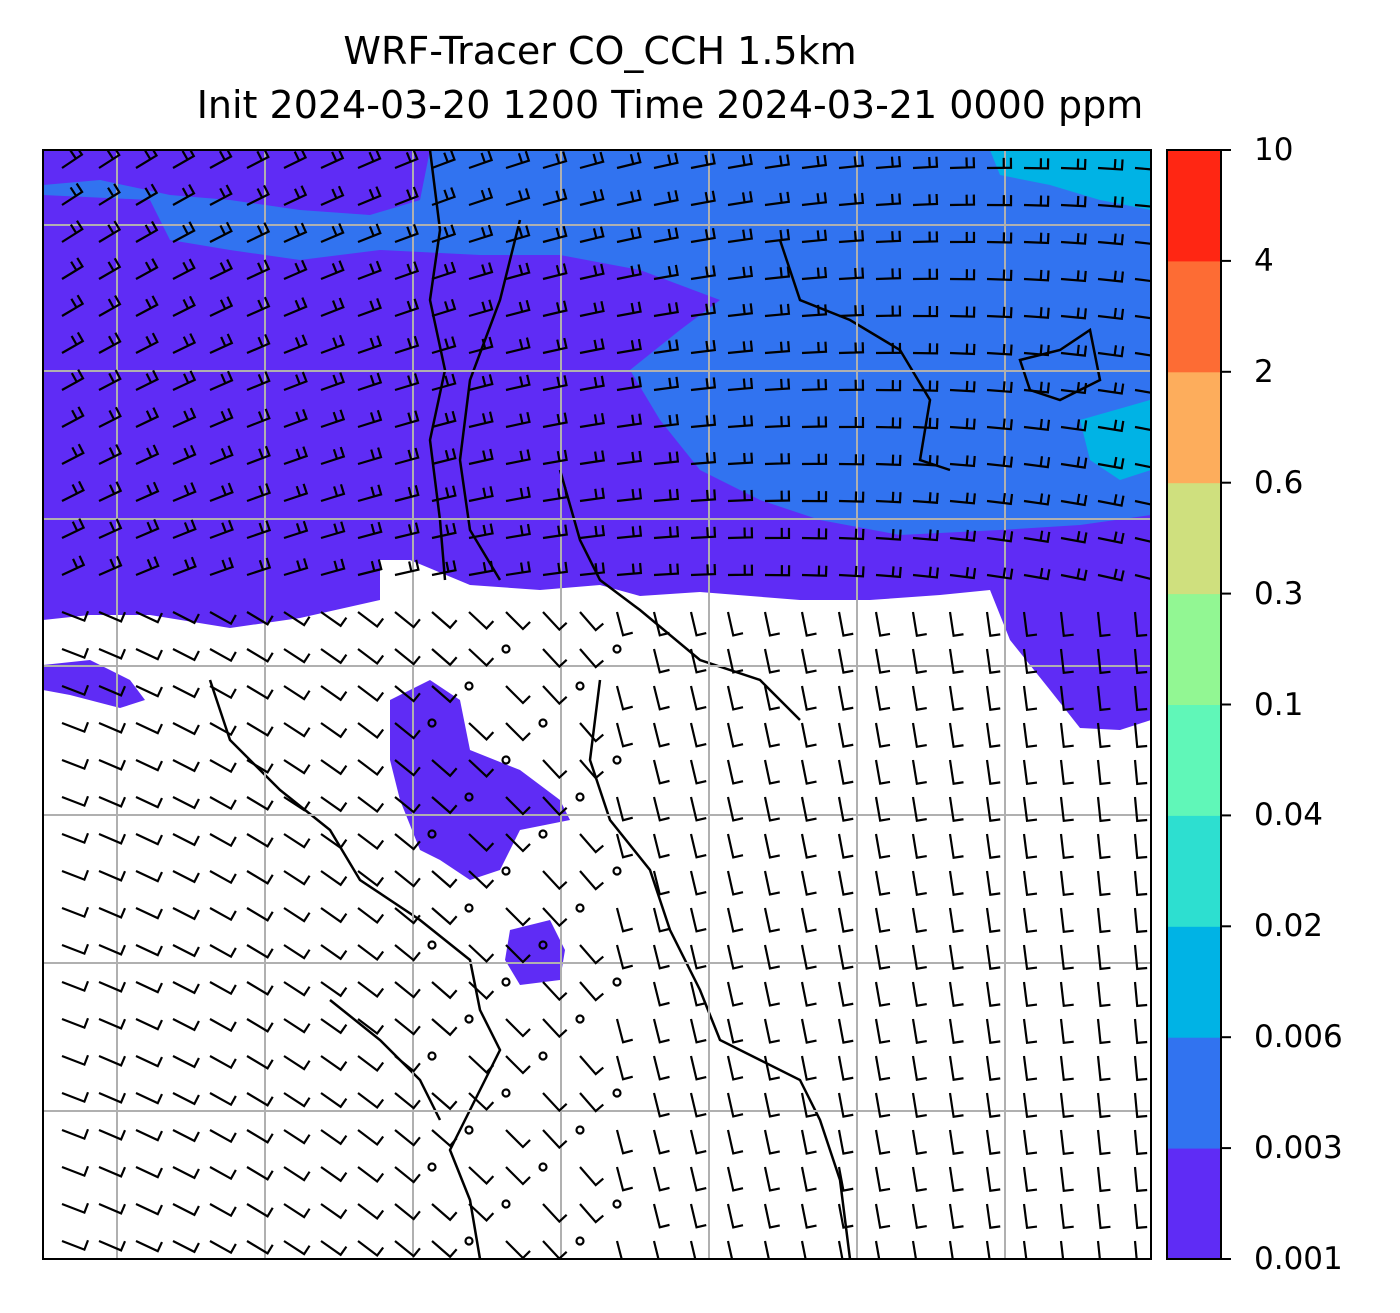 Image resolution: width=1400 pixels, height=1313 pixels. What do you see at coordinates (1289, 815) in the screenshot?
I see `colorbar-tick-label: 0.04` at bounding box center [1289, 815].